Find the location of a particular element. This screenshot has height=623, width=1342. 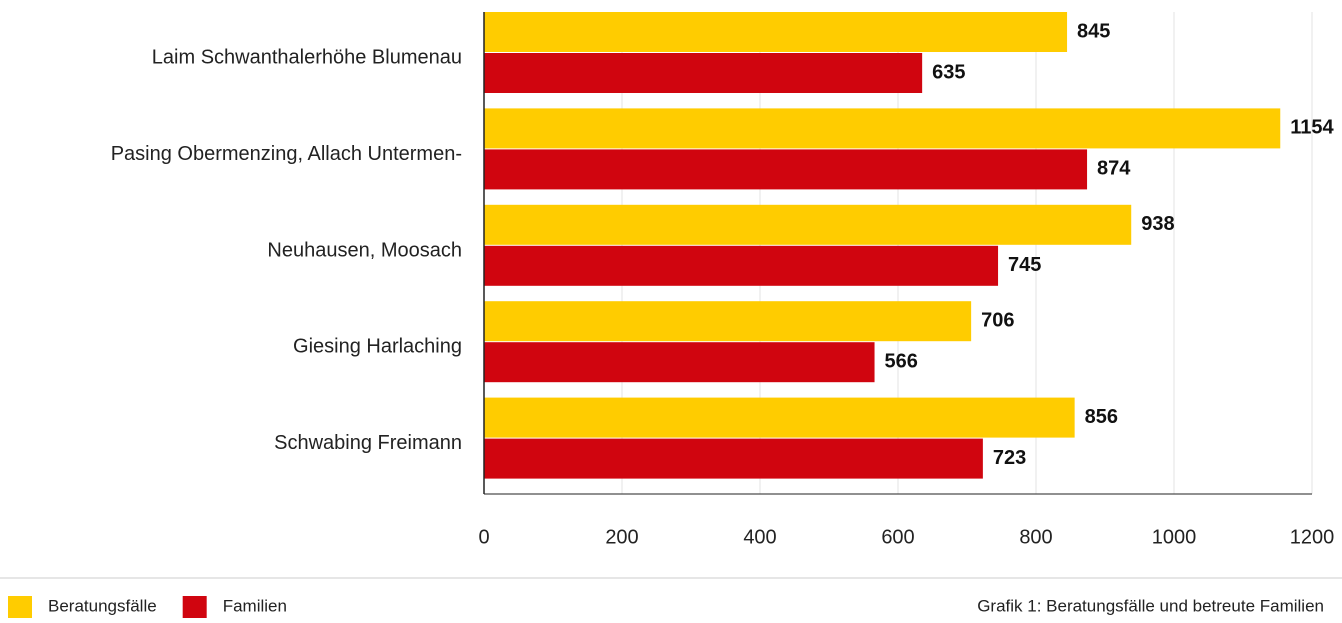

x-tick-label: 1200 is located at coordinates (1312, 537).